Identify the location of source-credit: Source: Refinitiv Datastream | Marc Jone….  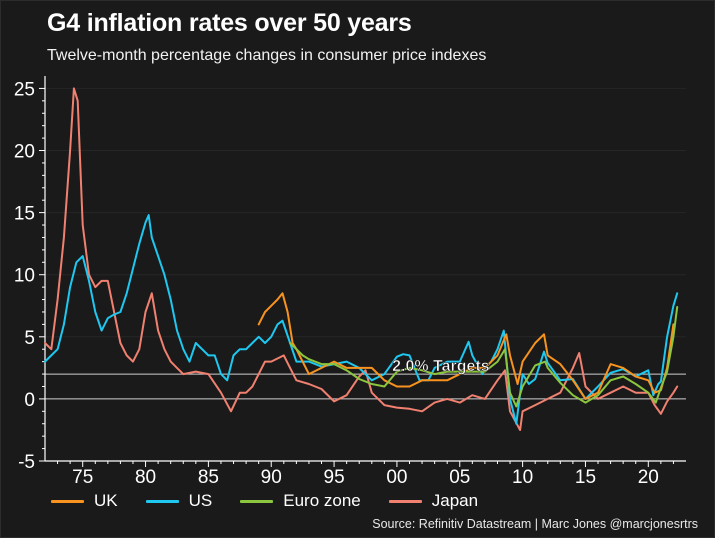
(535, 524).